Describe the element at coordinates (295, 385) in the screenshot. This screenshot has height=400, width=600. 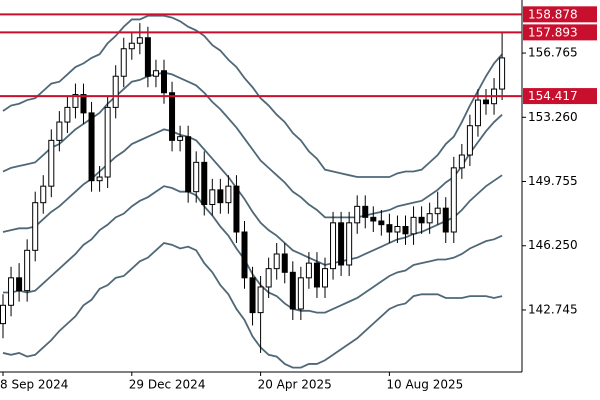
I see `x-tick-label: 20 Apr 2025` at that location.